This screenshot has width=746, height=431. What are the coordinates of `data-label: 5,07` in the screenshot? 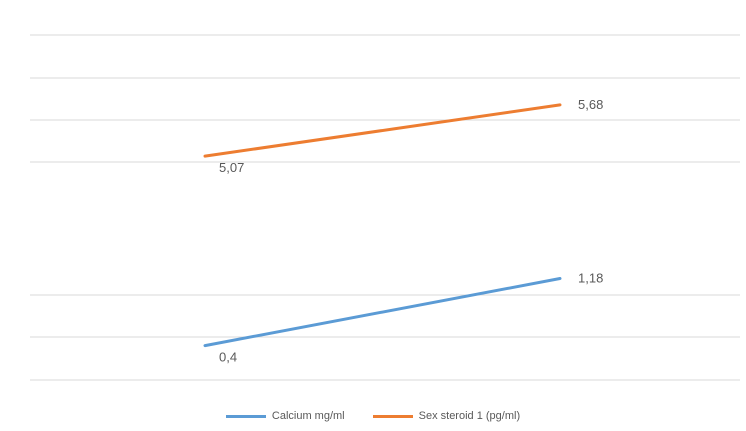 It's located at (231, 167).